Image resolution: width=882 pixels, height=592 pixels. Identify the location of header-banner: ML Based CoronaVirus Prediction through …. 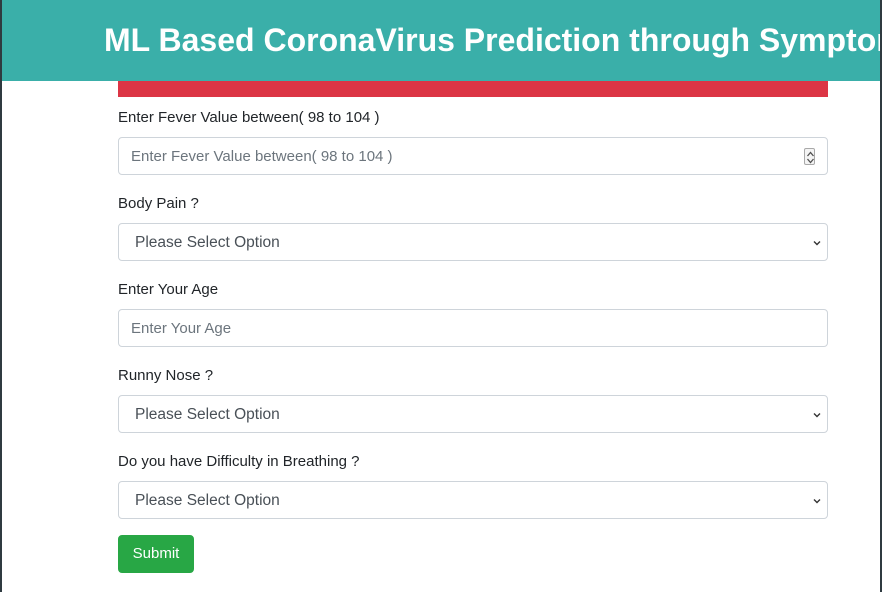
(441, 40).